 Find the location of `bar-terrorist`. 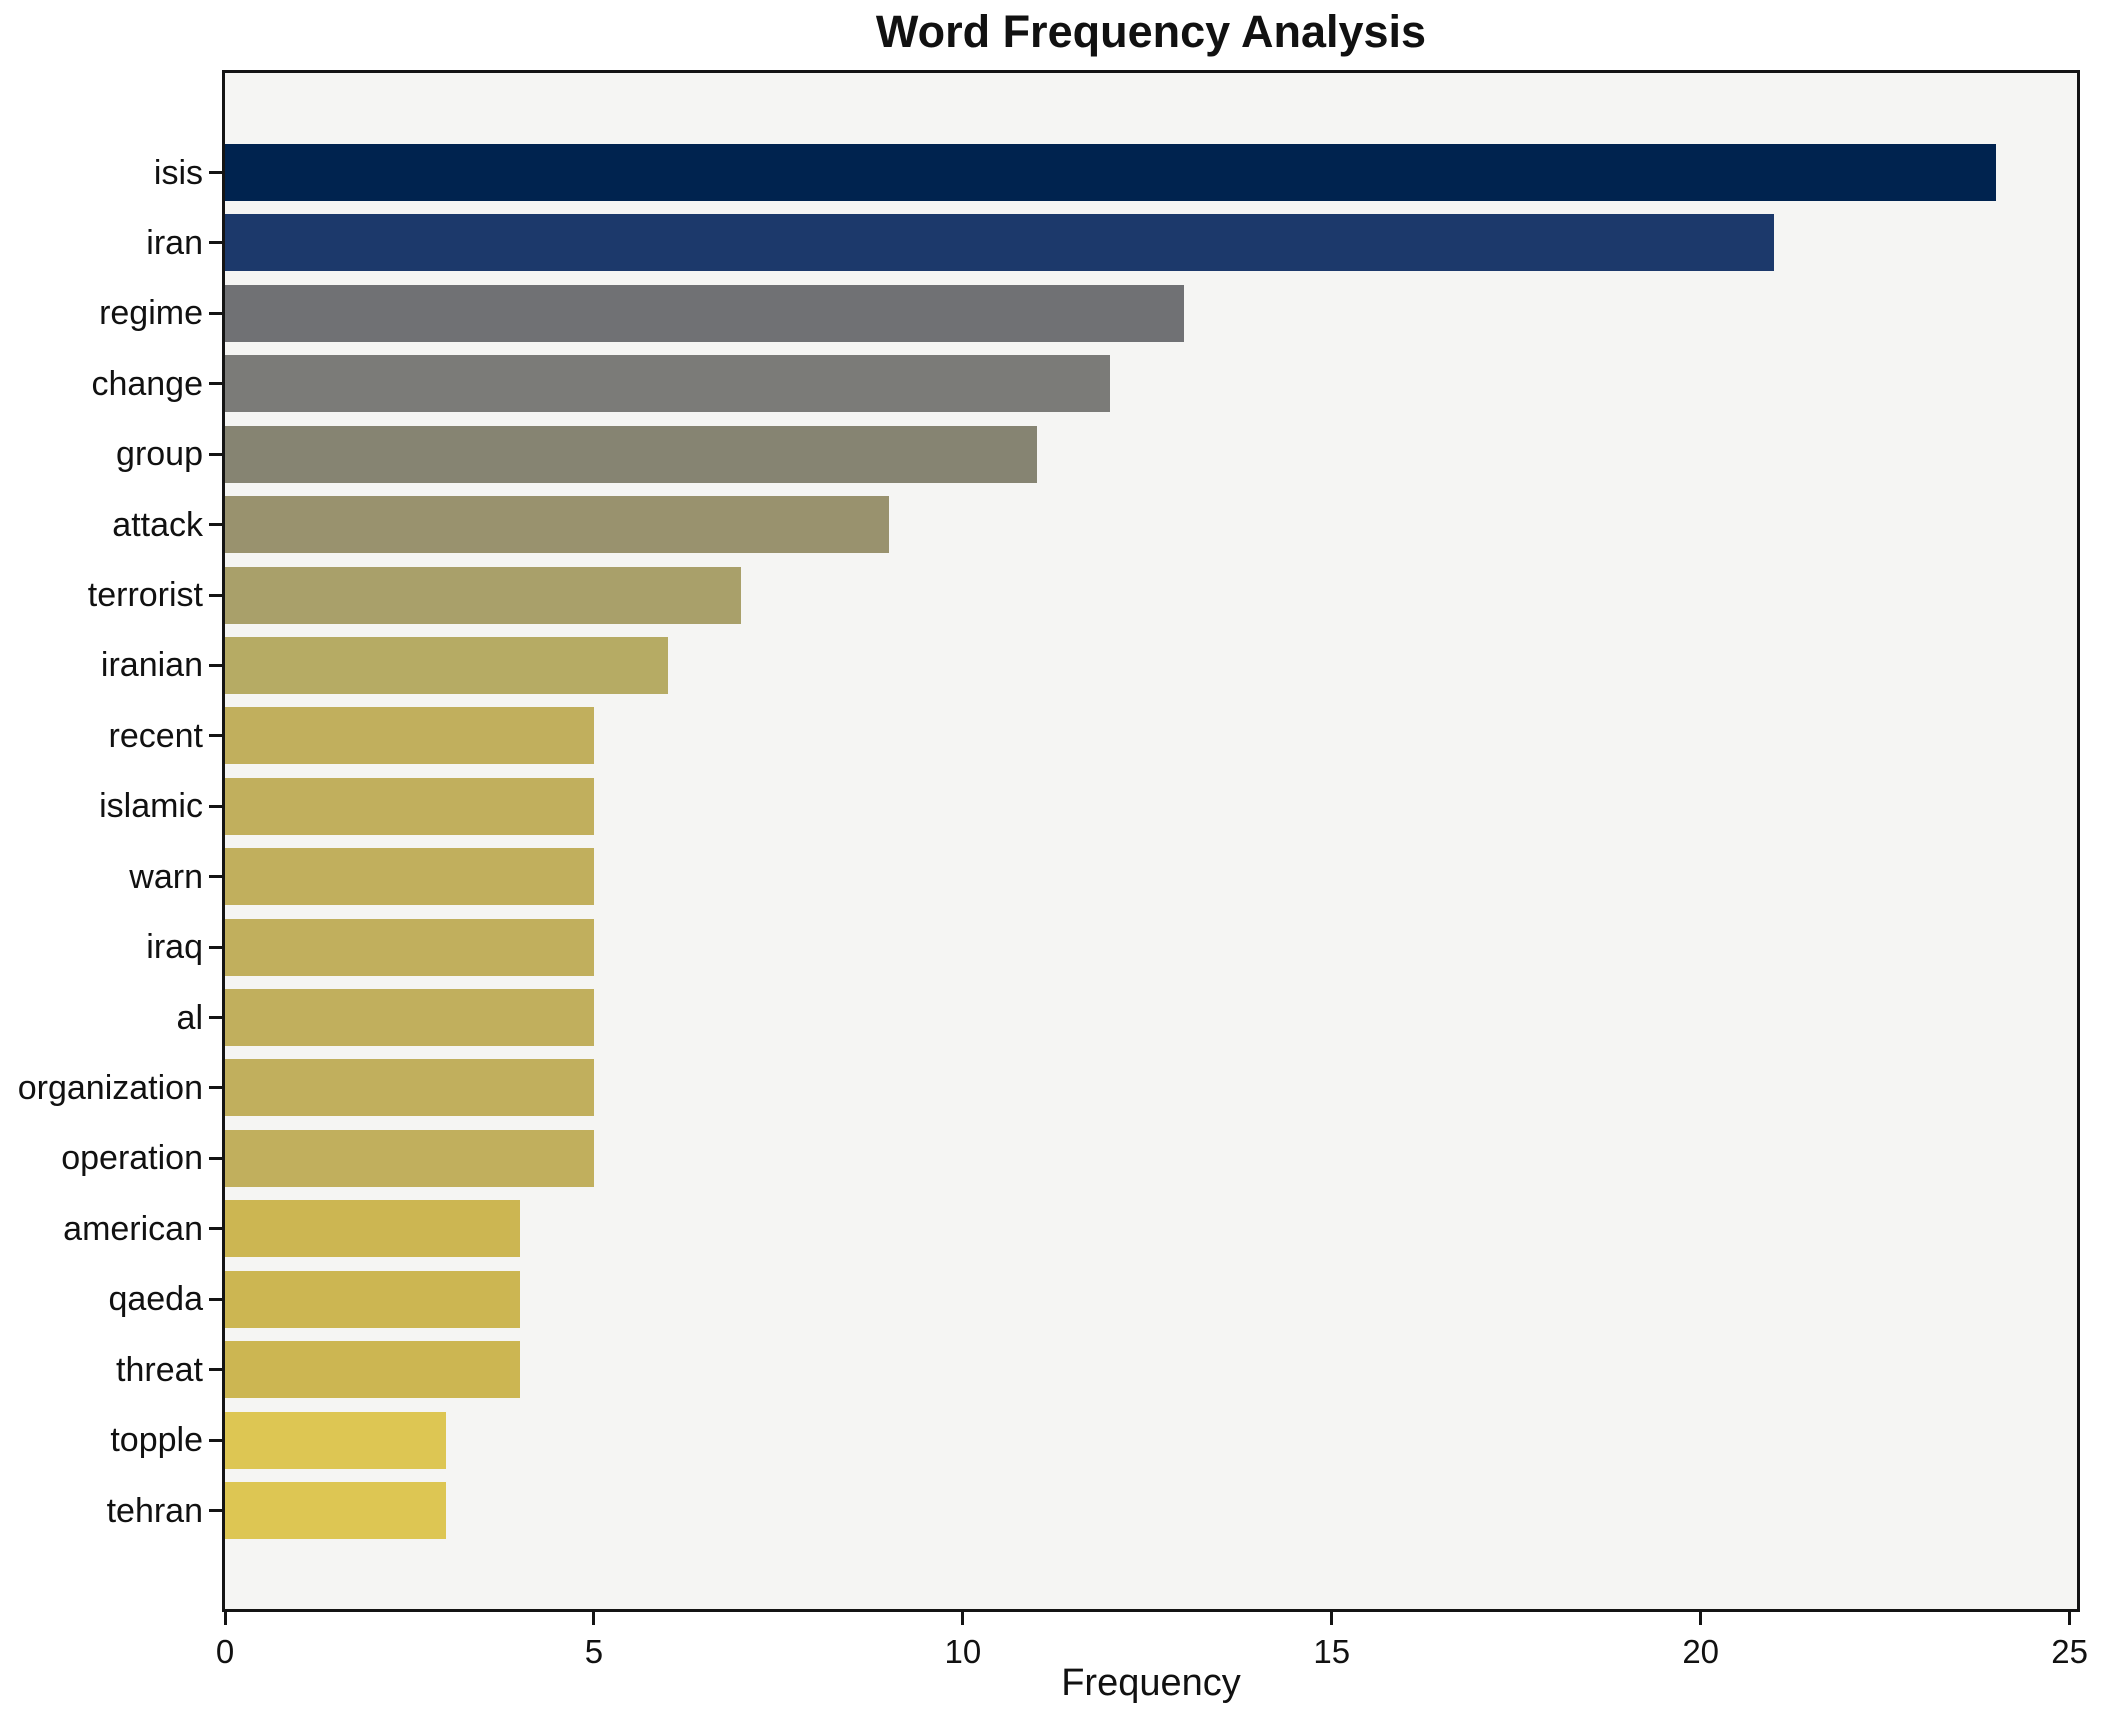

bar-terrorist is located at coordinates (483, 595).